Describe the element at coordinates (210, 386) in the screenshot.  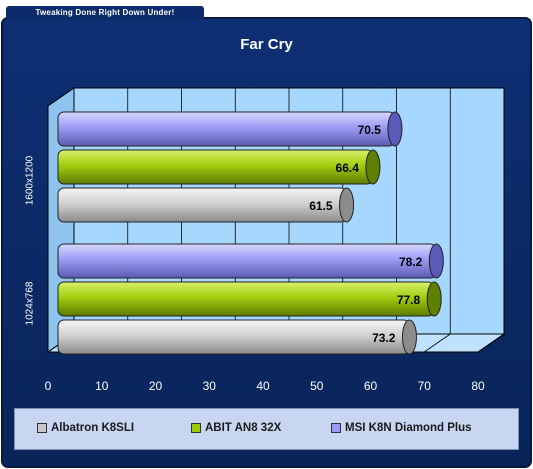
I see `x-tick-label: 30` at that location.